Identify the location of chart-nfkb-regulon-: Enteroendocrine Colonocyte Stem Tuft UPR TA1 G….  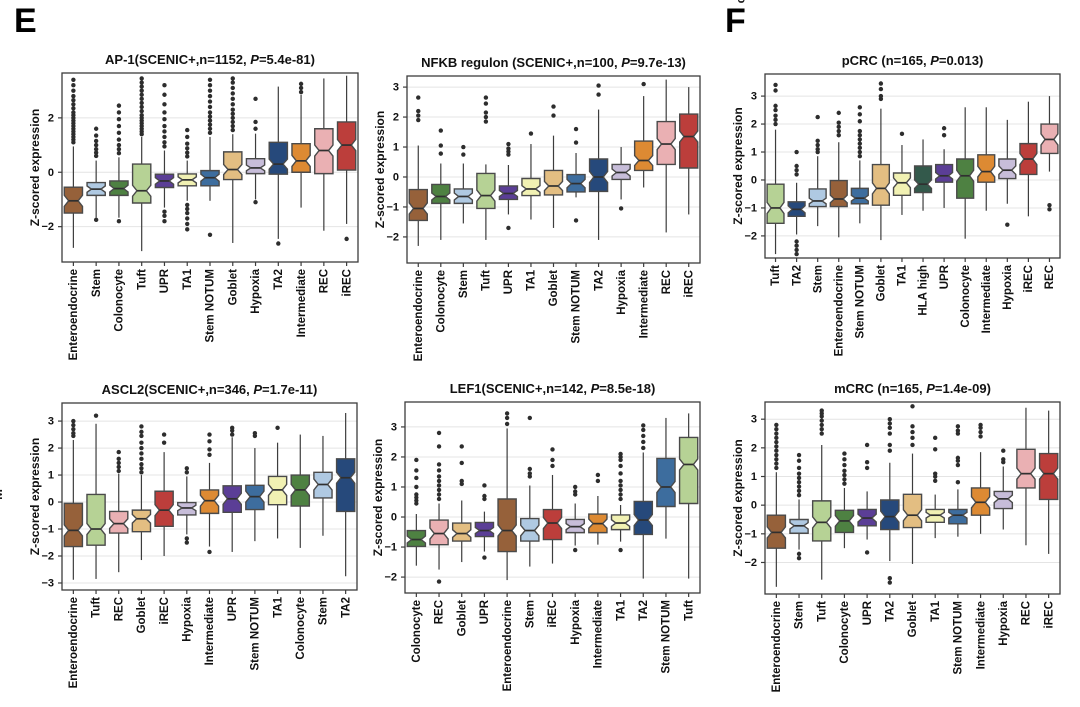
(537, 208).